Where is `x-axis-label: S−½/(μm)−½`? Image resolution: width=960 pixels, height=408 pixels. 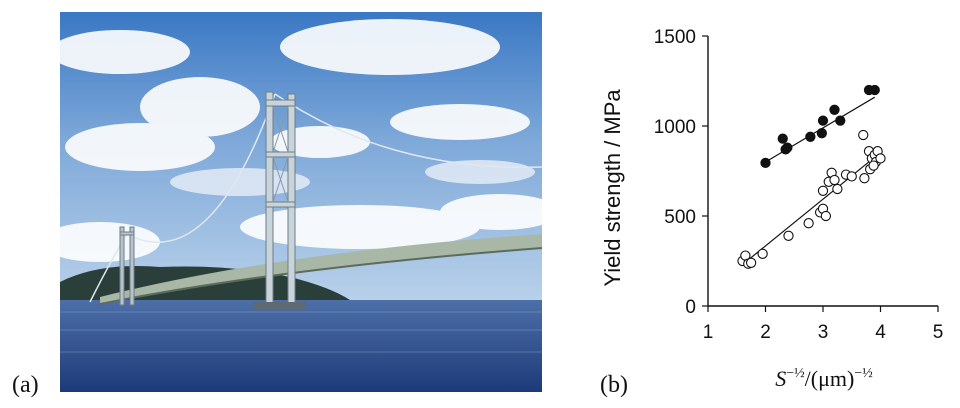
x-axis-label: S−½/(μm)−½ is located at coordinates (823, 378).